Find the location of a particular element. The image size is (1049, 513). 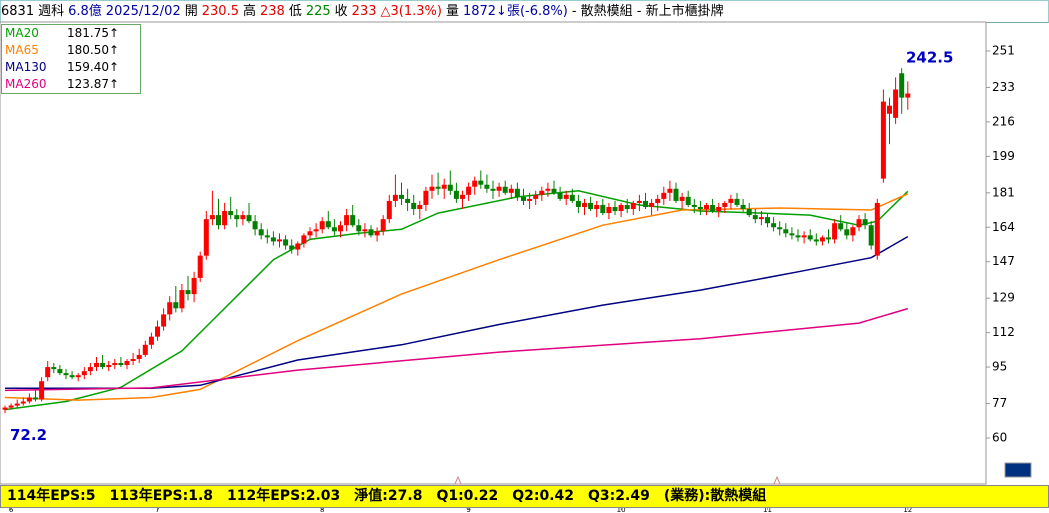

legend-entry: MA260 123.87↑ is located at coordinates (71, 84).